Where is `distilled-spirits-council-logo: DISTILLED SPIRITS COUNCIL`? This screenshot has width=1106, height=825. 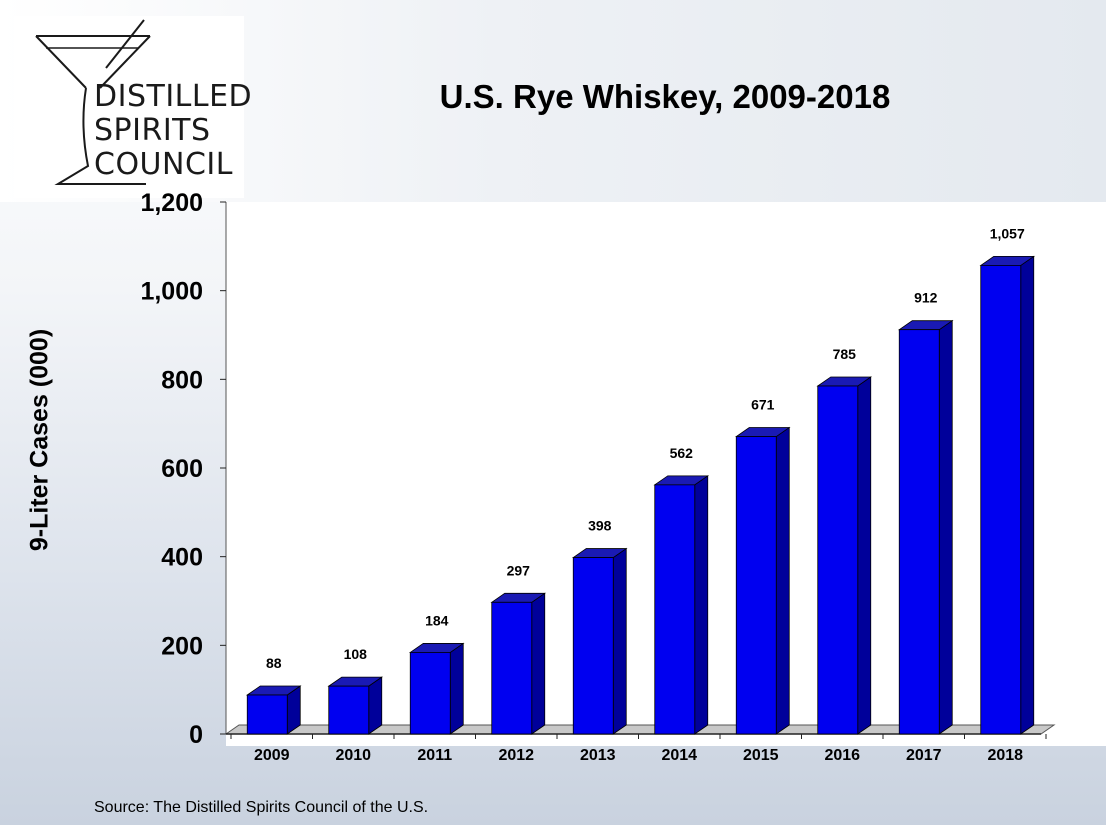
distilled-spirits-council-logo: DISTILLED SPIRITS COUNCIL is located at coordinates (133, 107).